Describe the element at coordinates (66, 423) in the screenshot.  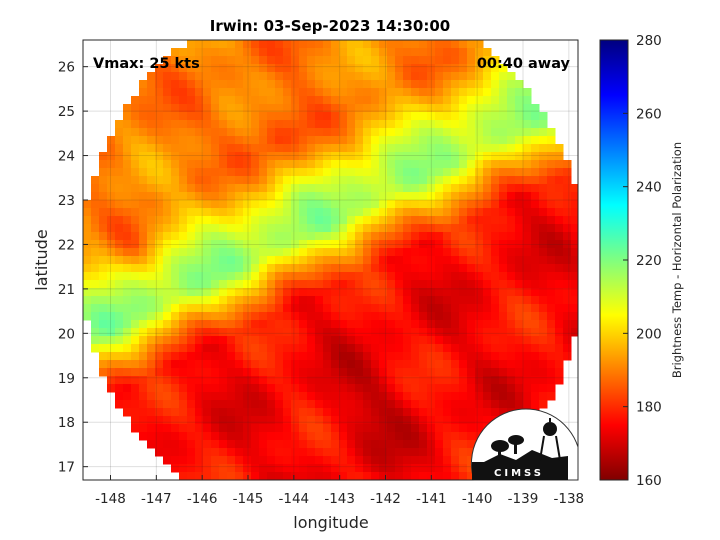
I see `y-tick-label: 18` at that location.